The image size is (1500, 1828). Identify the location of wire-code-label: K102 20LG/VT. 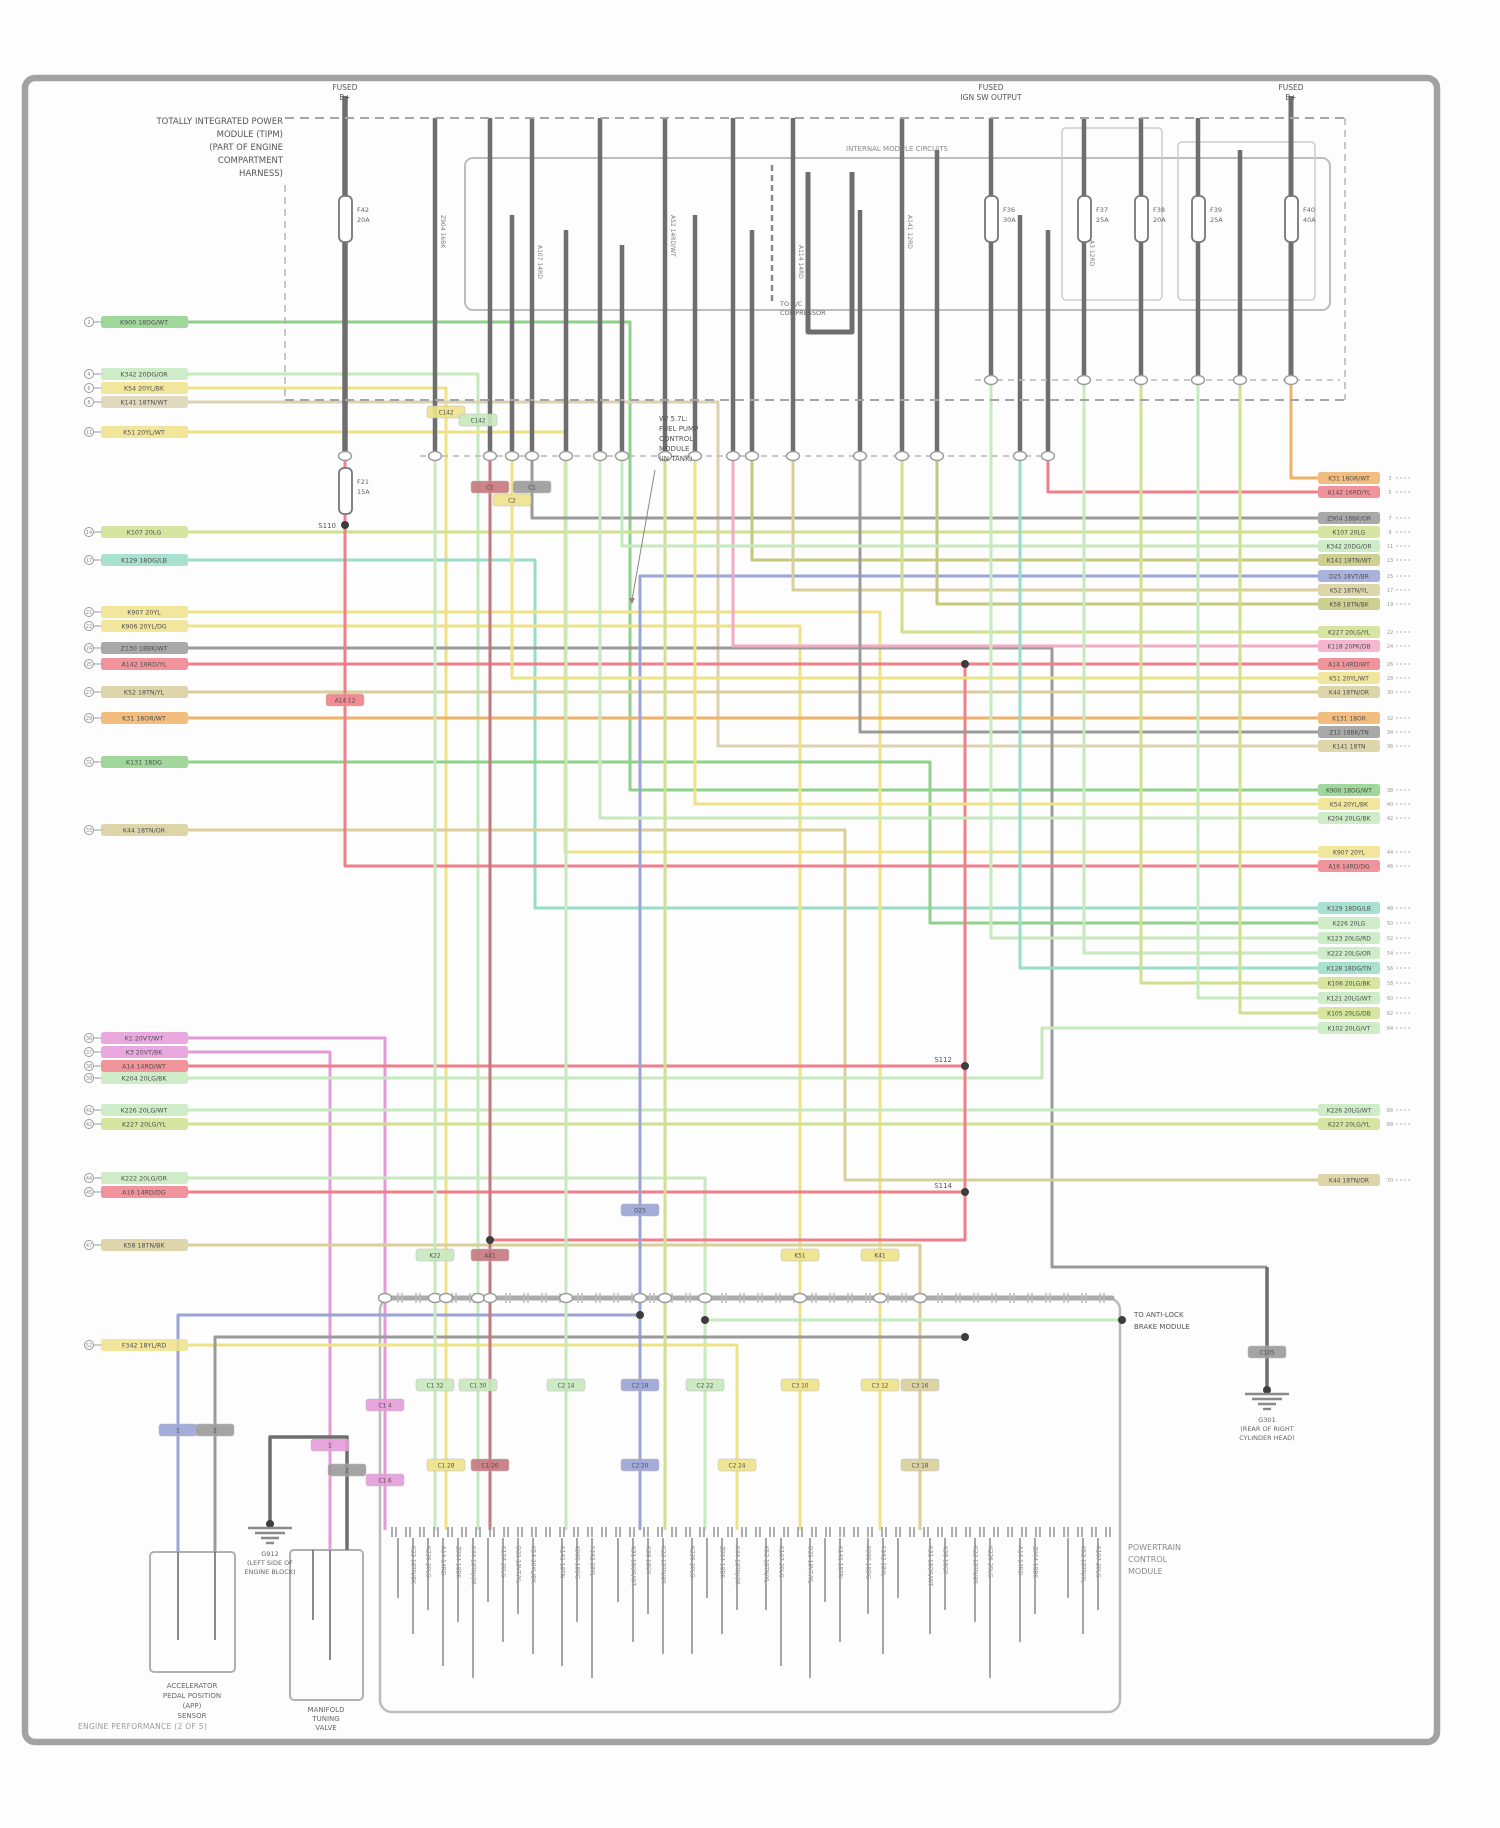
(1349, 1029).